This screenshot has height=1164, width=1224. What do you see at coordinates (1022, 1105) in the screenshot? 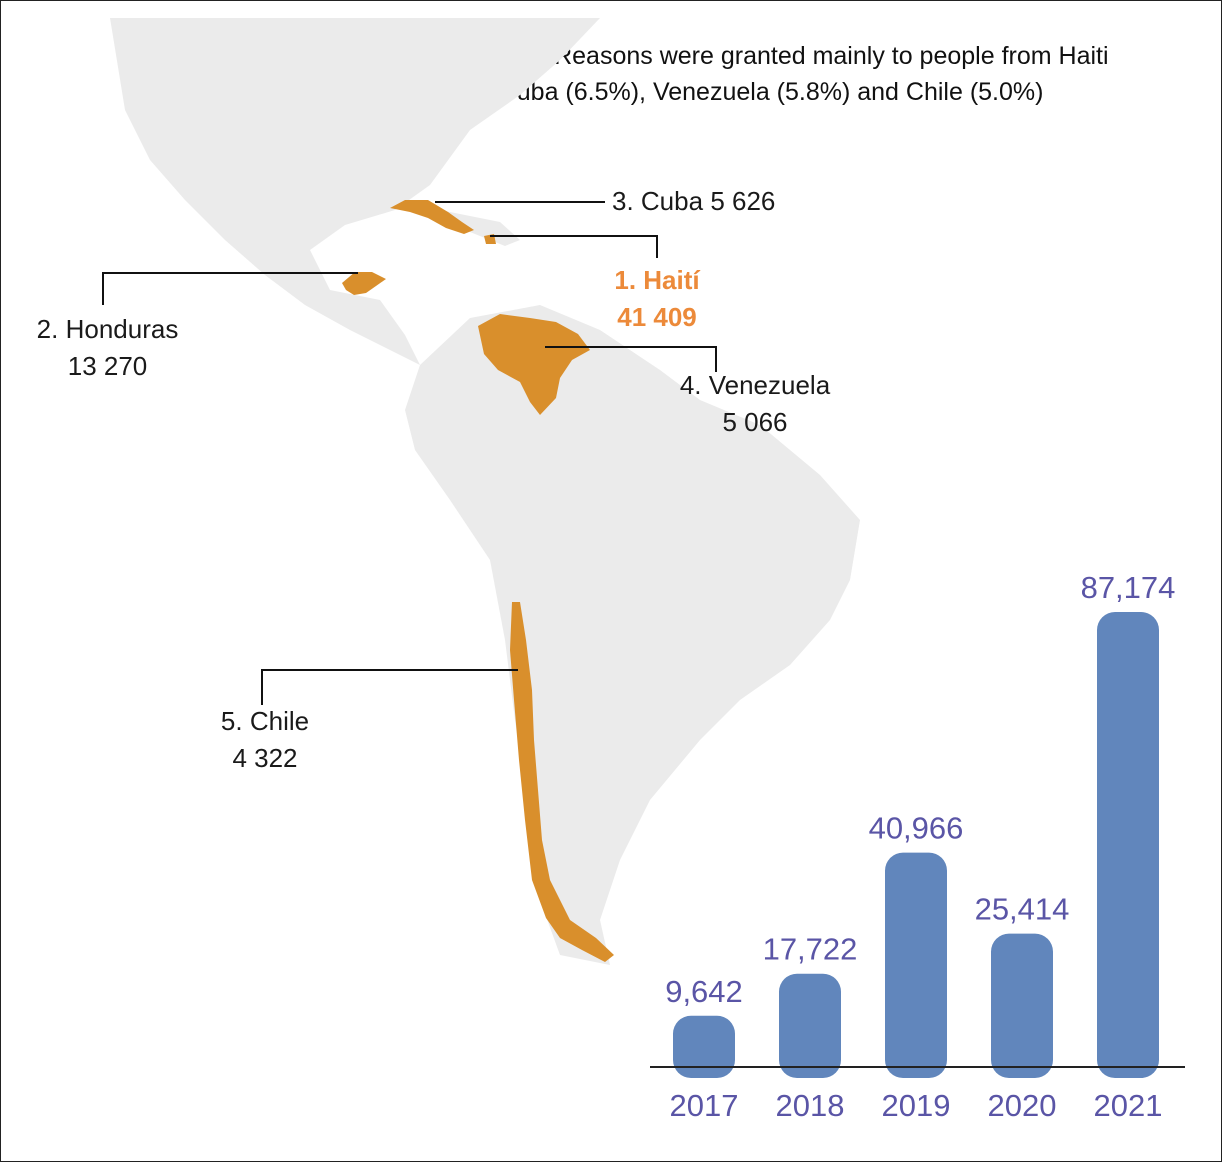
I see `x-tick-label-2020: 2020` at bounding box center [1022, 1105].